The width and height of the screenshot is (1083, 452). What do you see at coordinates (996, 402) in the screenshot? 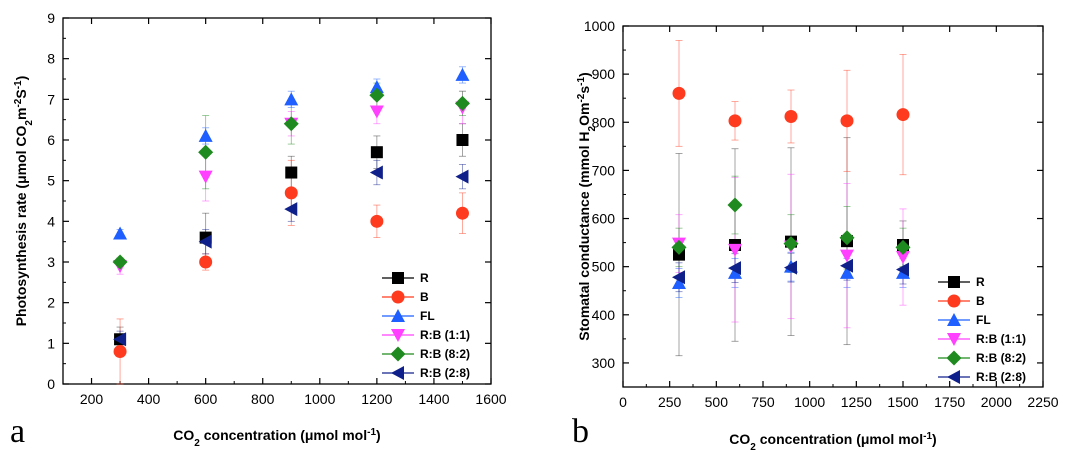
I see `x-tick-label: 2000` at bounding box center [996, 402].